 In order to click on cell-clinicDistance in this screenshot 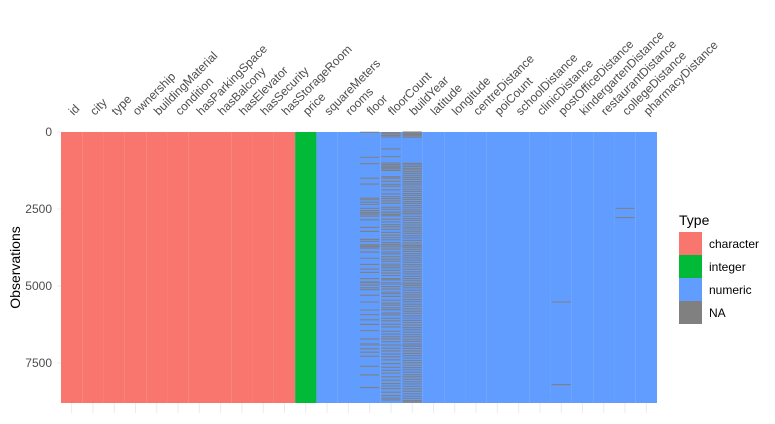, I will do `click(540, 267)`.